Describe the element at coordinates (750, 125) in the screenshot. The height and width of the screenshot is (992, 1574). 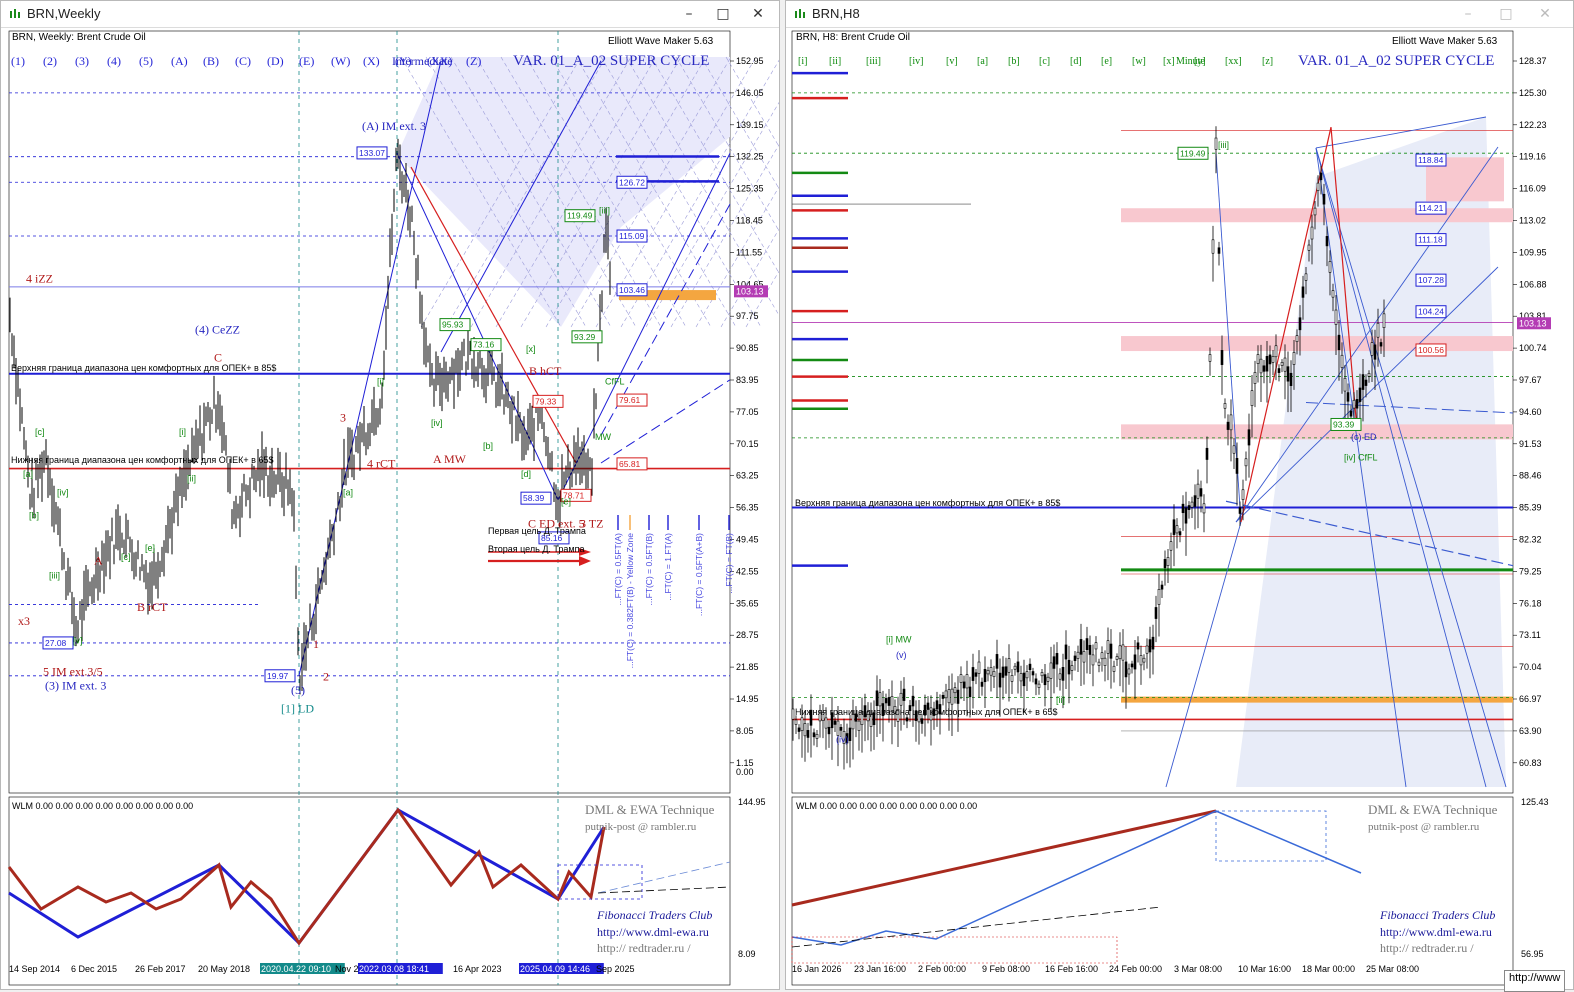
I see `price-tick-label: 139.15` at that location.